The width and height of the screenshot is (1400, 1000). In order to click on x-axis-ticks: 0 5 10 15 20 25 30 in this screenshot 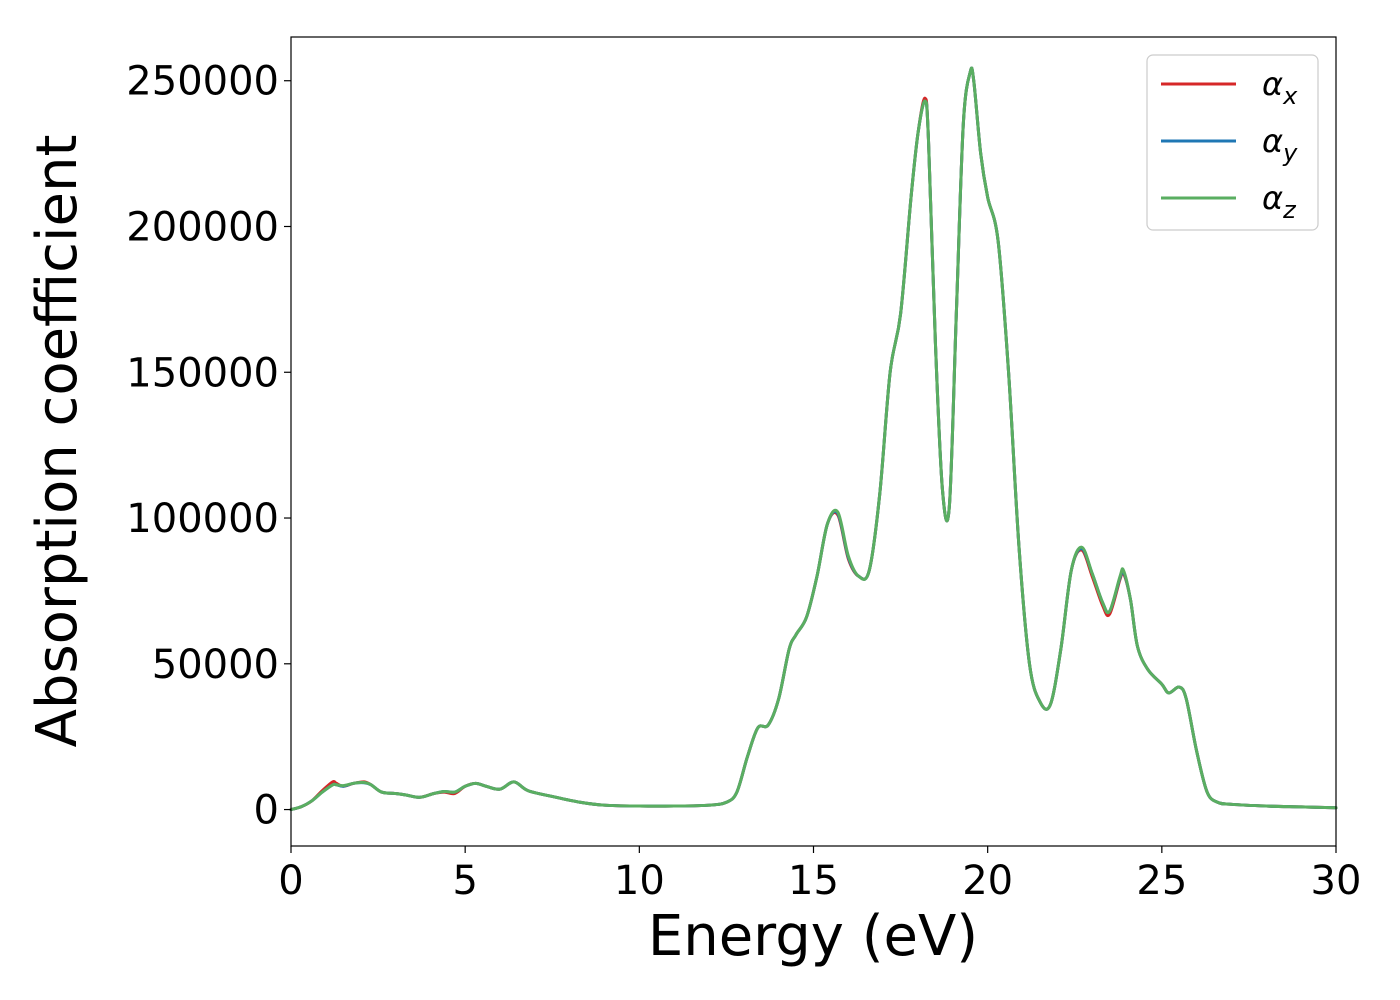, I will do `click(819, 875)`.